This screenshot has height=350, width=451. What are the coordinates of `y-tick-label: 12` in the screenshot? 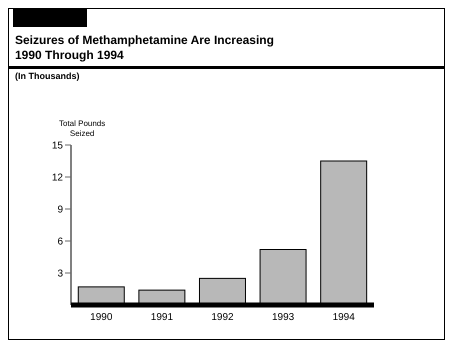 It's located at (58, 178).